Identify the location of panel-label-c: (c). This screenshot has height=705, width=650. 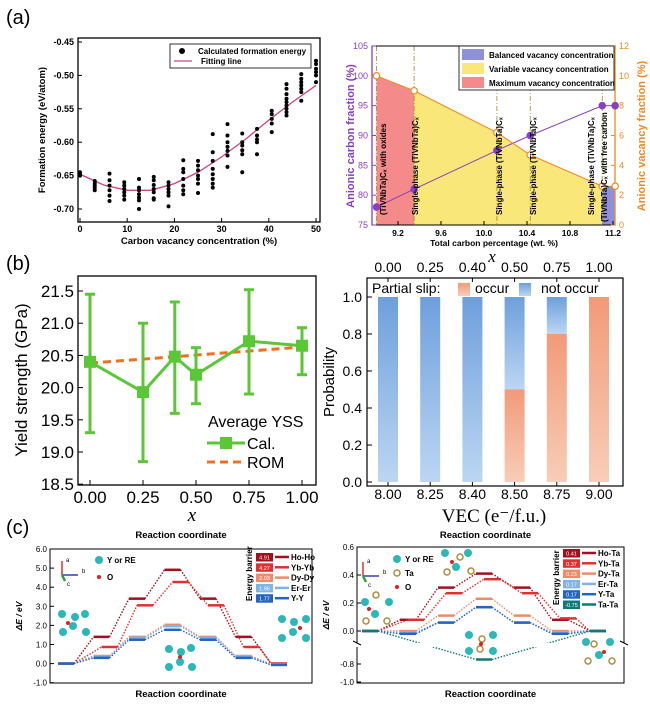
(17, 528).